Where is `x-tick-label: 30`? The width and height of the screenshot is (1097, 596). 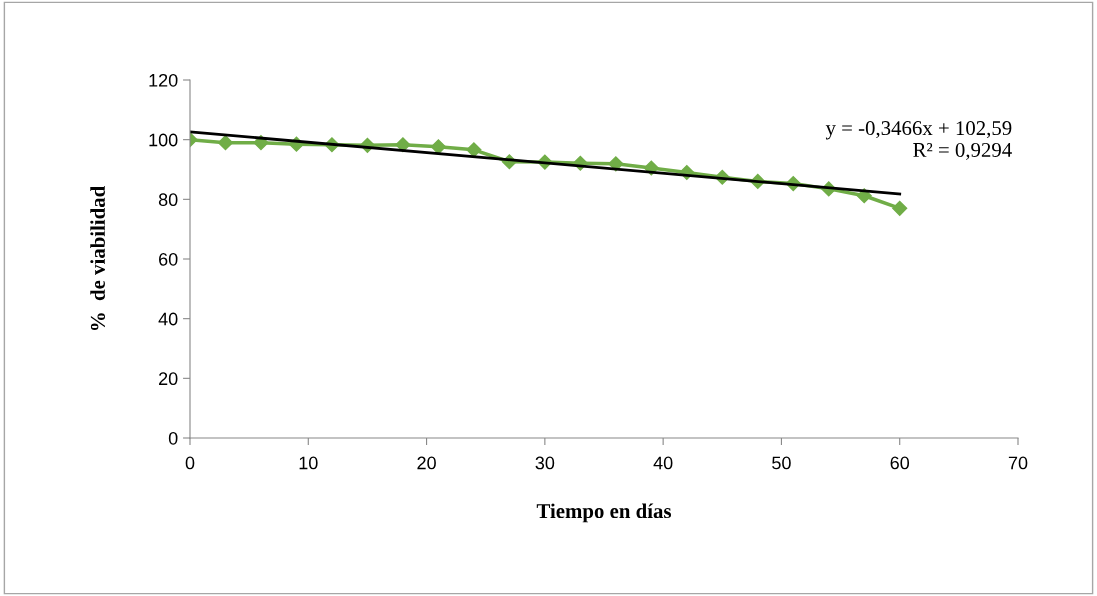 x-tick-label: 30 is located at coordinates (545, 463).